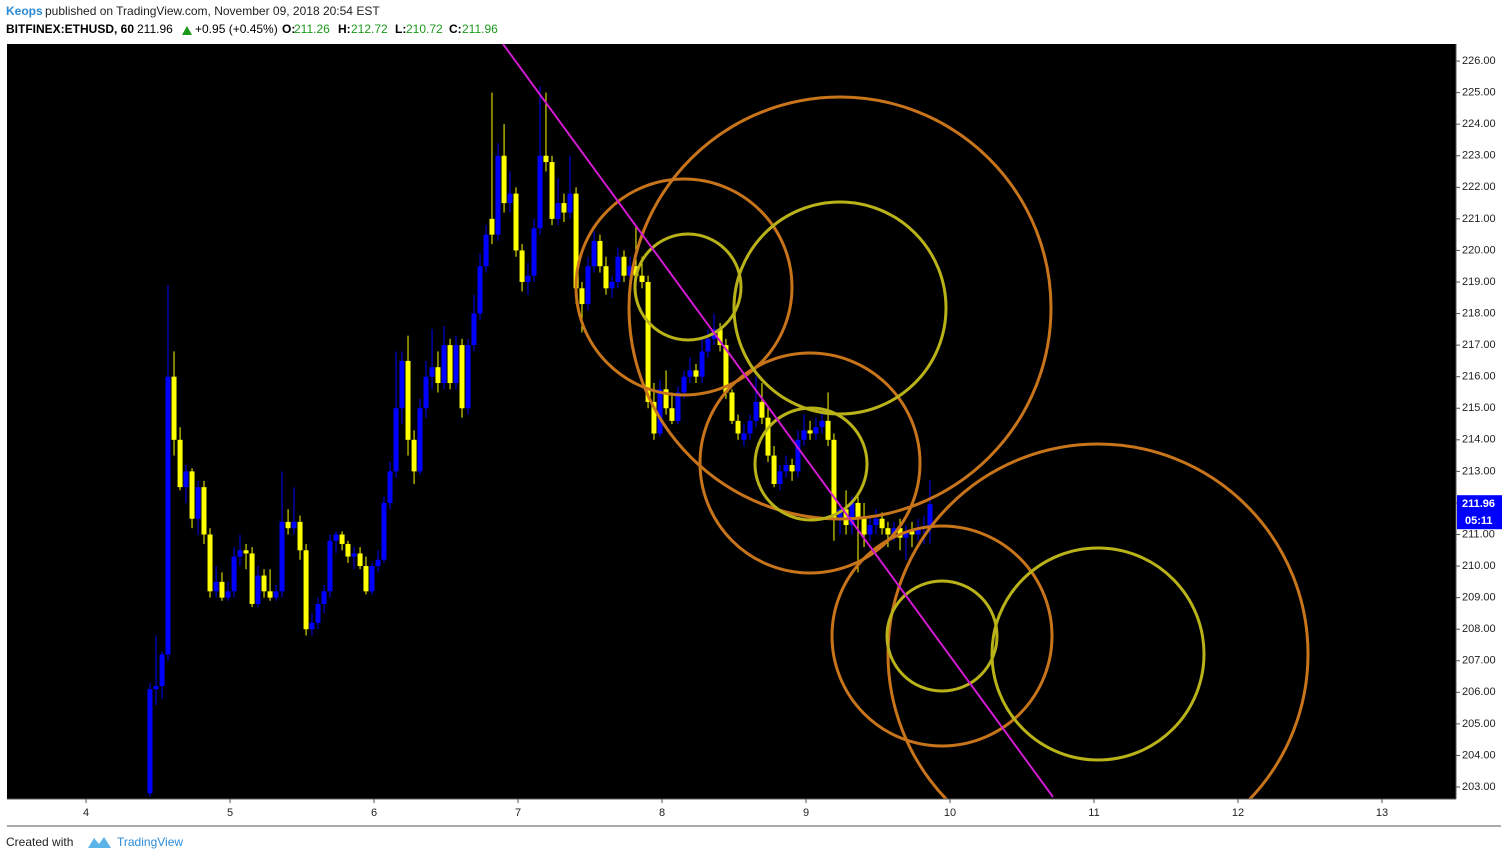 This screenshot has height=861, width=1508. I want to click on y-tick-label: 222.00, so click(1479, 187).